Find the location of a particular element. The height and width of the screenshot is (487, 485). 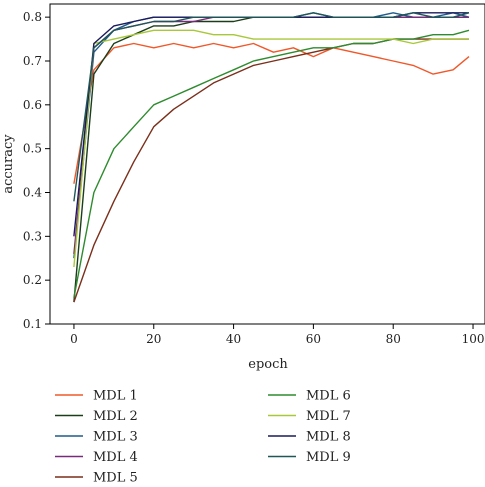

x-tick-label: 80 is located at coordinates (393, 339).